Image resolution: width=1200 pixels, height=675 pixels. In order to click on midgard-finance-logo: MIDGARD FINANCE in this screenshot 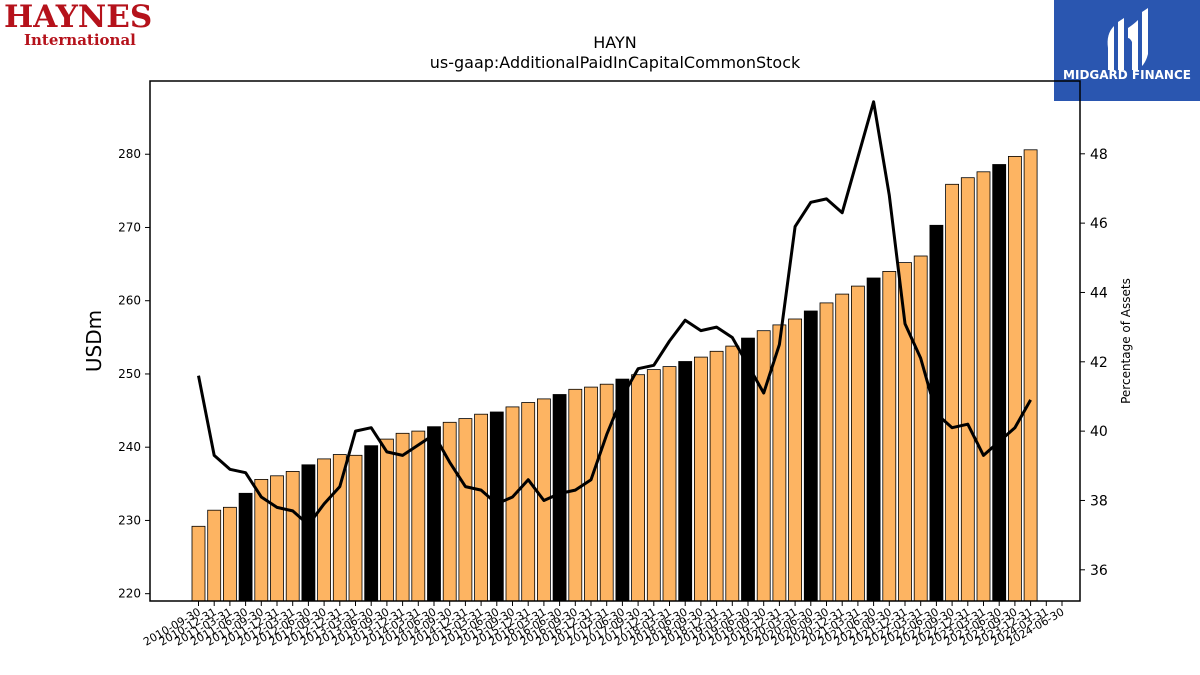, I will do `click(1127, 50)`.